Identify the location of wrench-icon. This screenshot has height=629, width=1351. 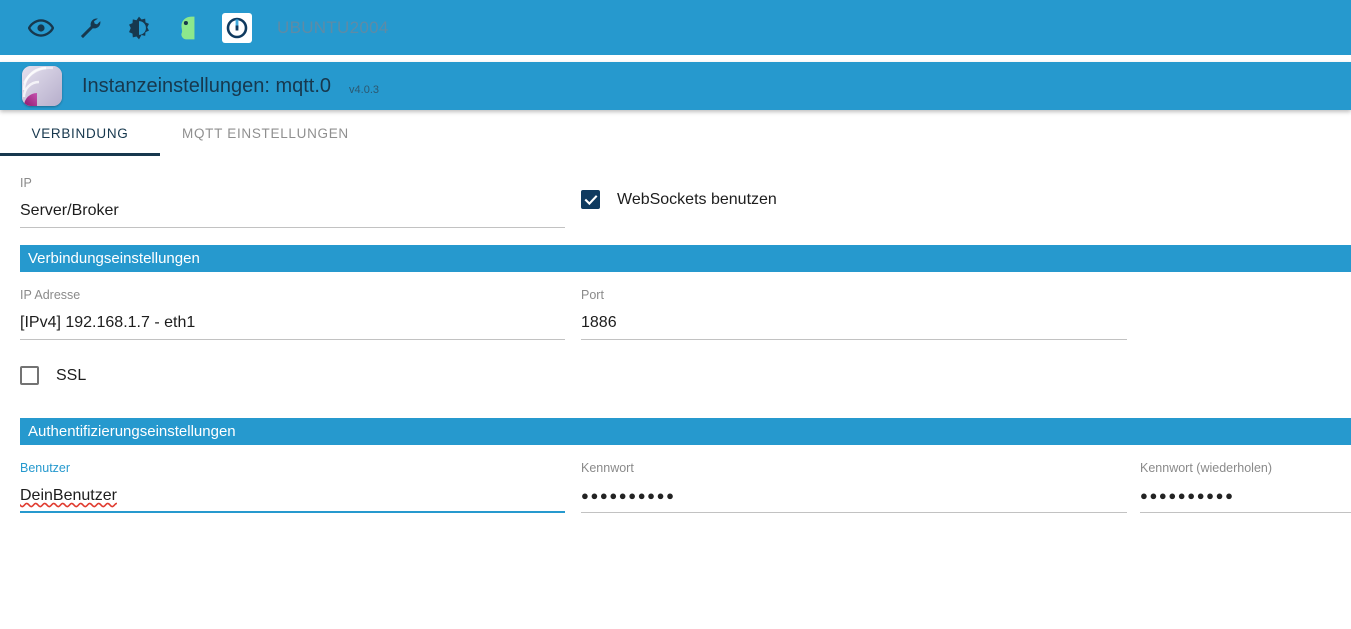
(90, 28).